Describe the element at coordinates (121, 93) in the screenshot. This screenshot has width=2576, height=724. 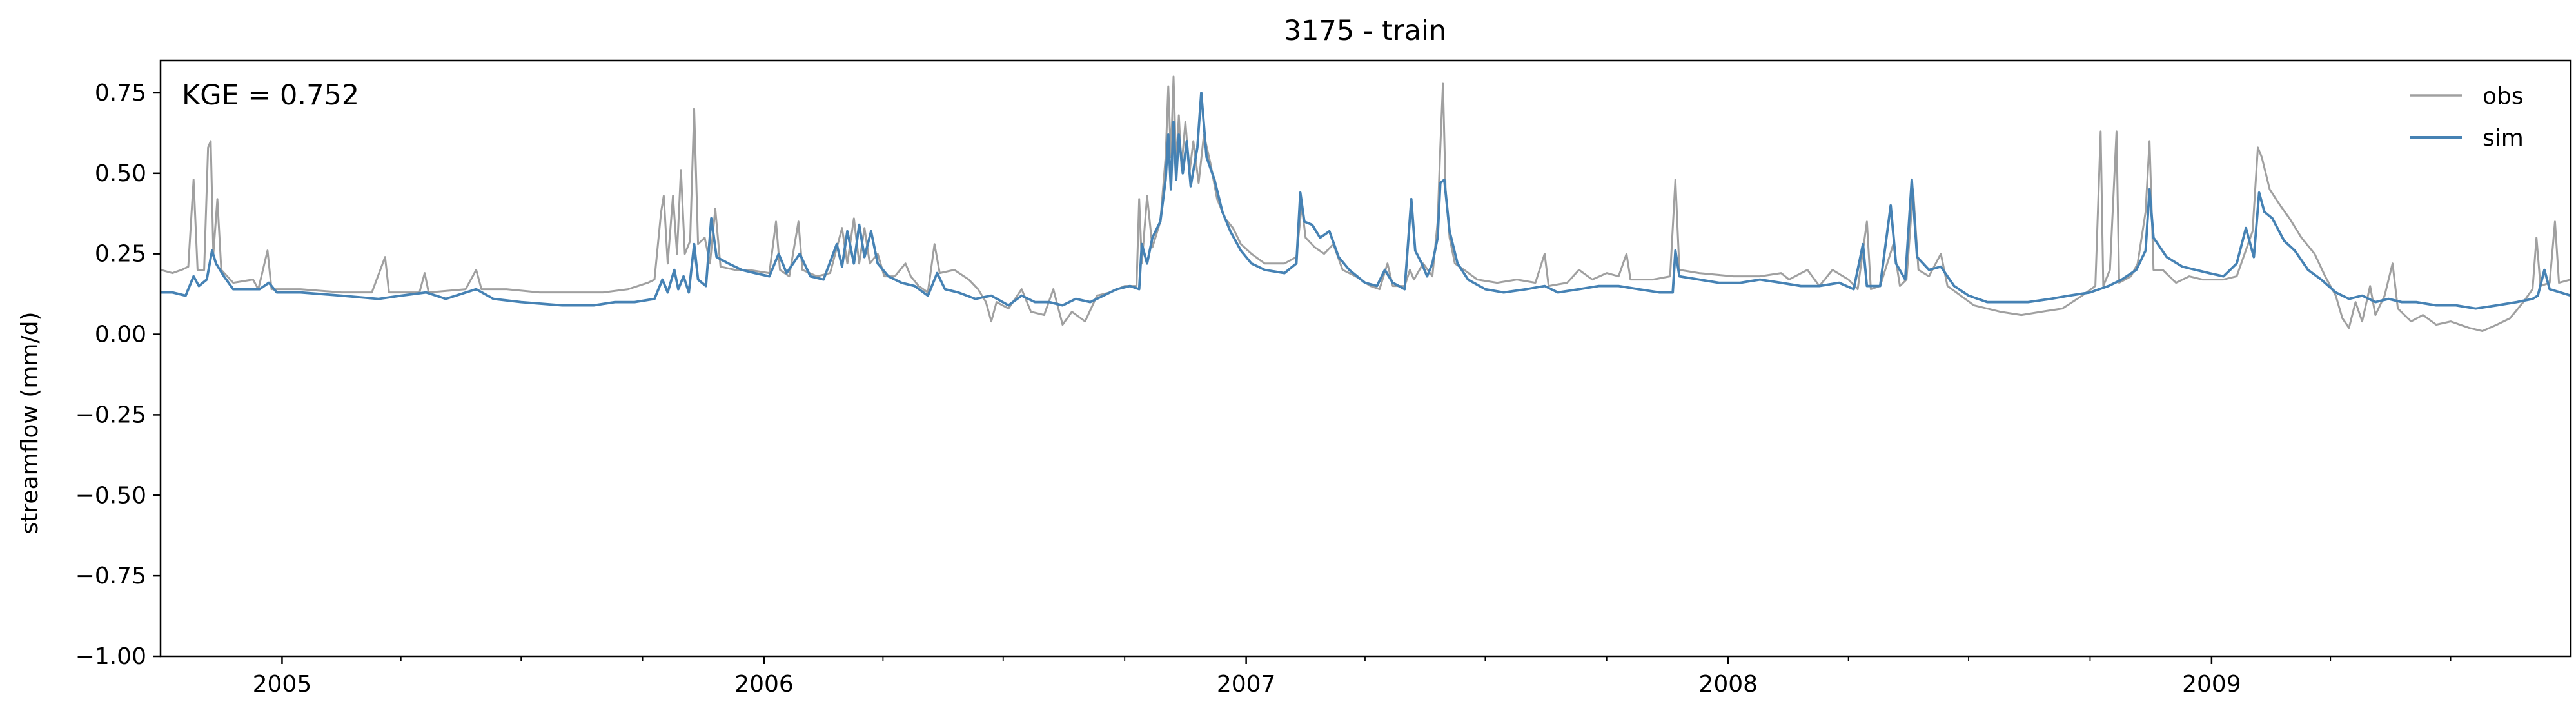
I see `y-tick-label: 0.75` at that location.